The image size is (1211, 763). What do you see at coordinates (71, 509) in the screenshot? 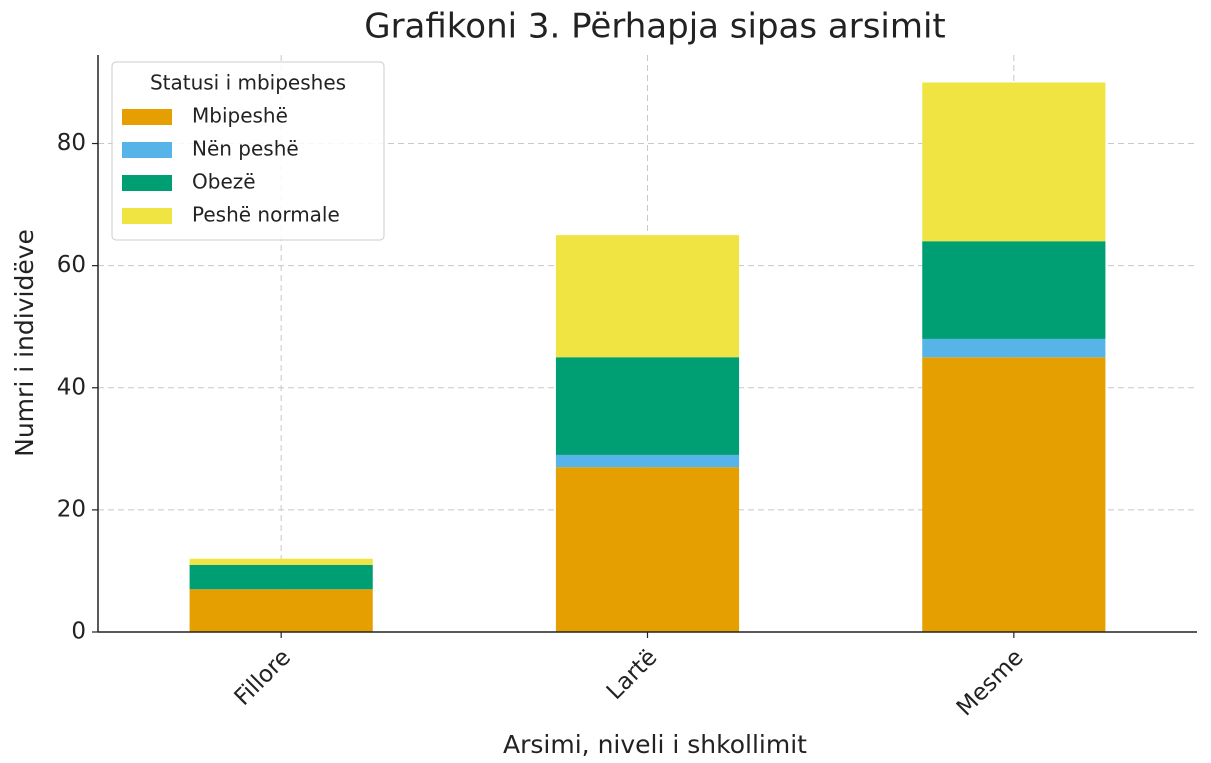
I see `y-tick-label: 20` at bounding box center [71, 509].